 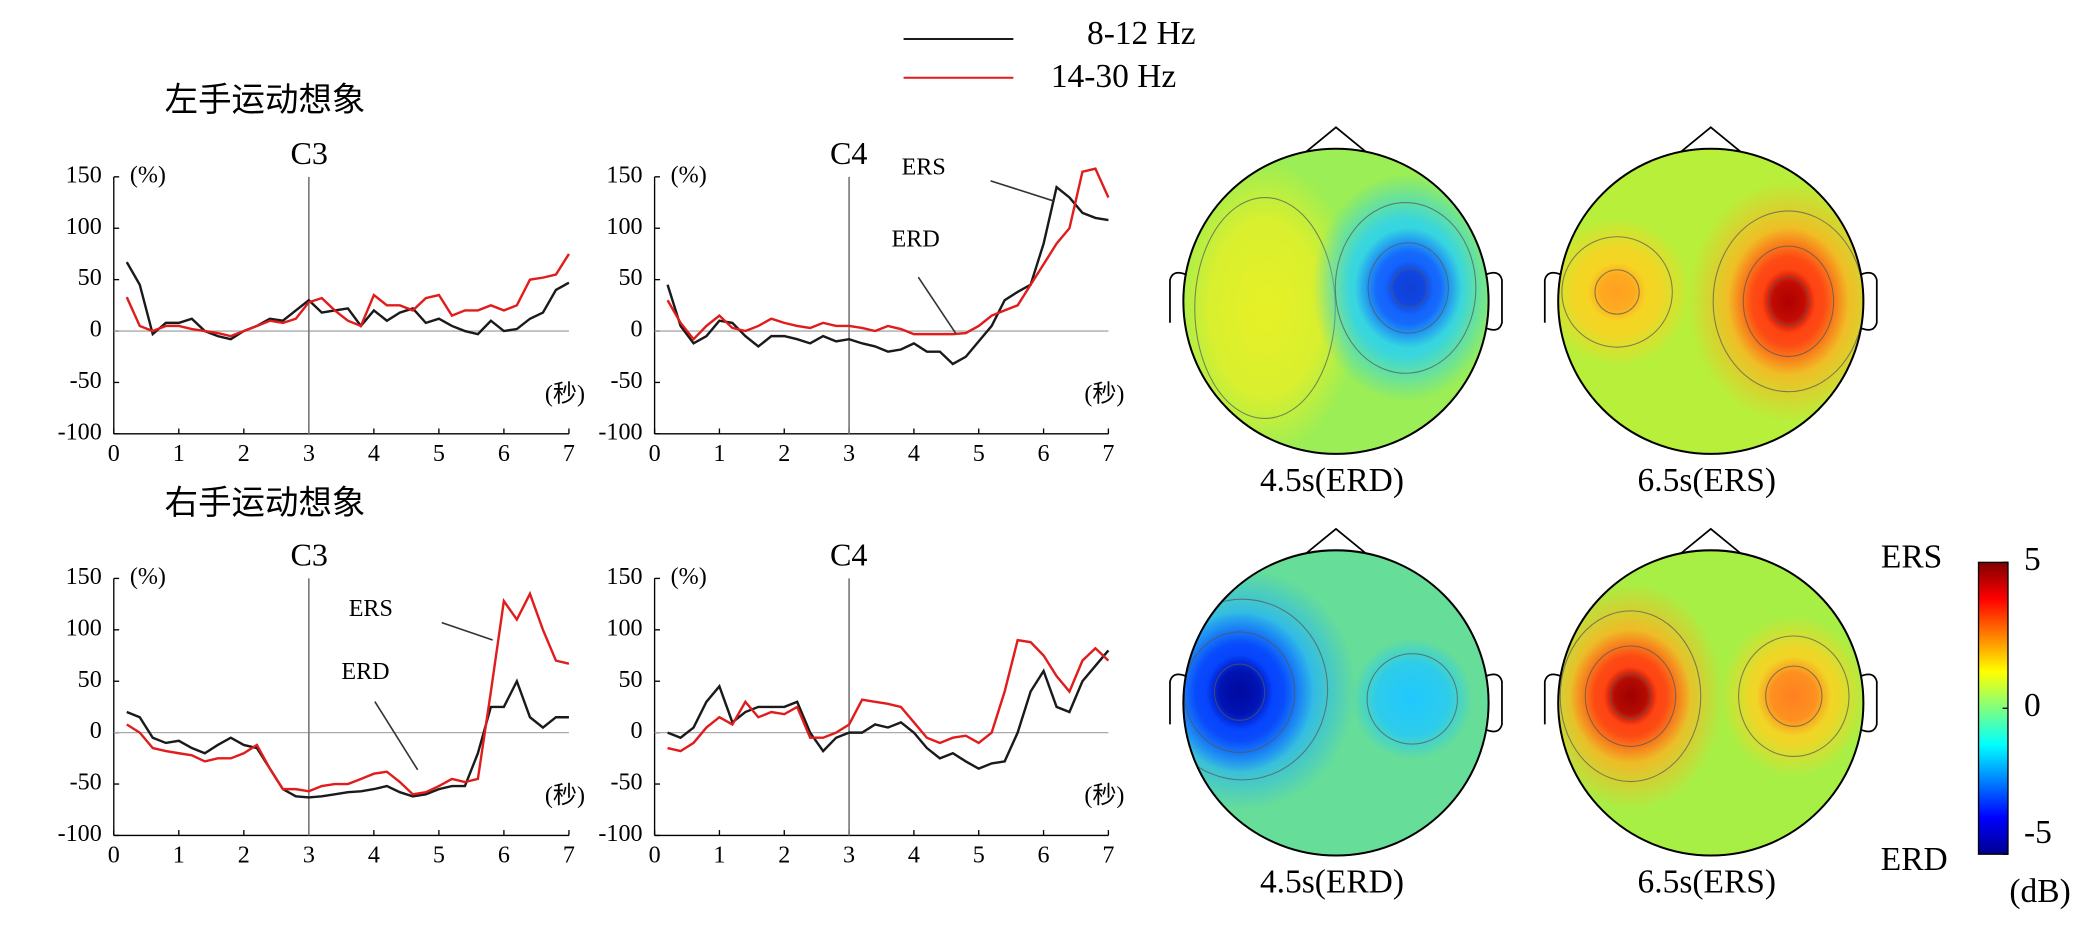 I want to click on row-title: 左手运动想象, so click(x=265, y=100).